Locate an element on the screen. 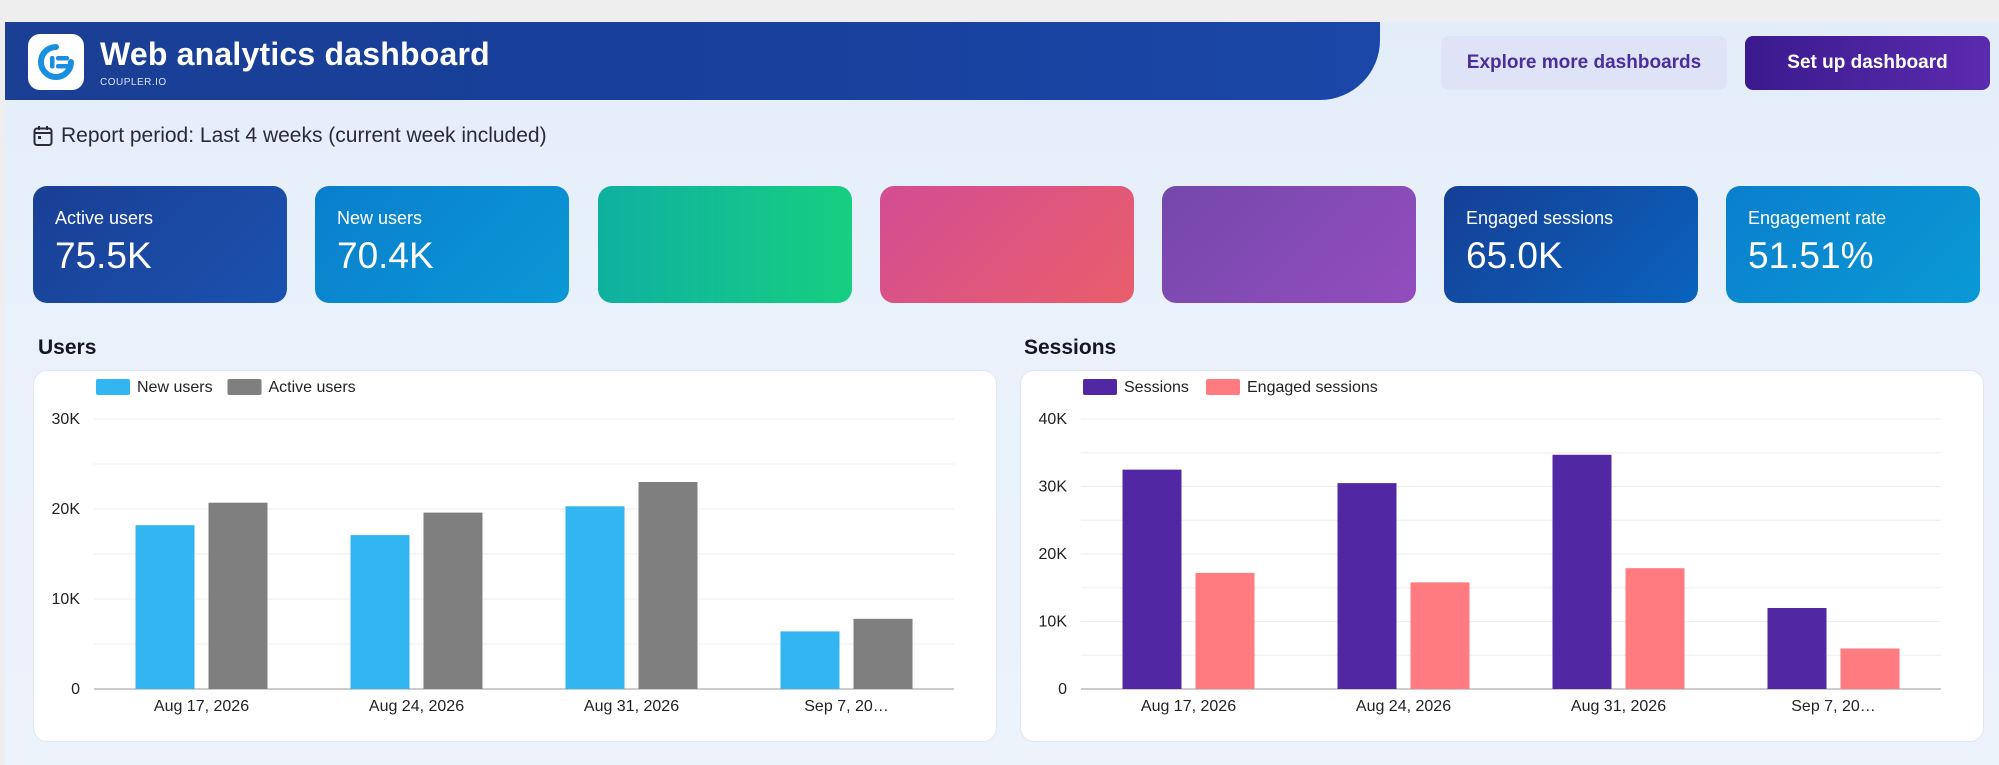 The width and height of the screenshot is (1999, 765). kpi-card: New users 70.4K is located at coordinates (442, 244).